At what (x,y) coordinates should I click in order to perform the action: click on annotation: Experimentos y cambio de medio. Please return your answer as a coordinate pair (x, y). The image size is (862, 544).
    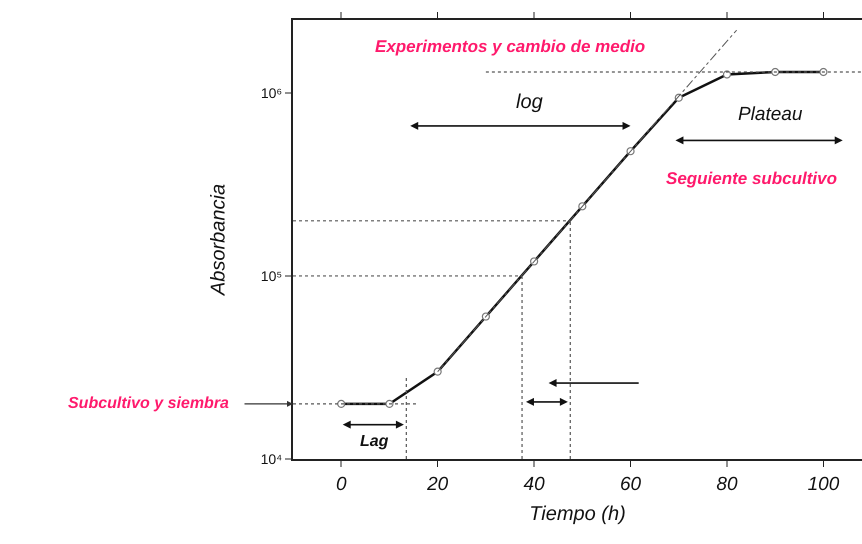
    Looking at the image, I should click on (510, 46).